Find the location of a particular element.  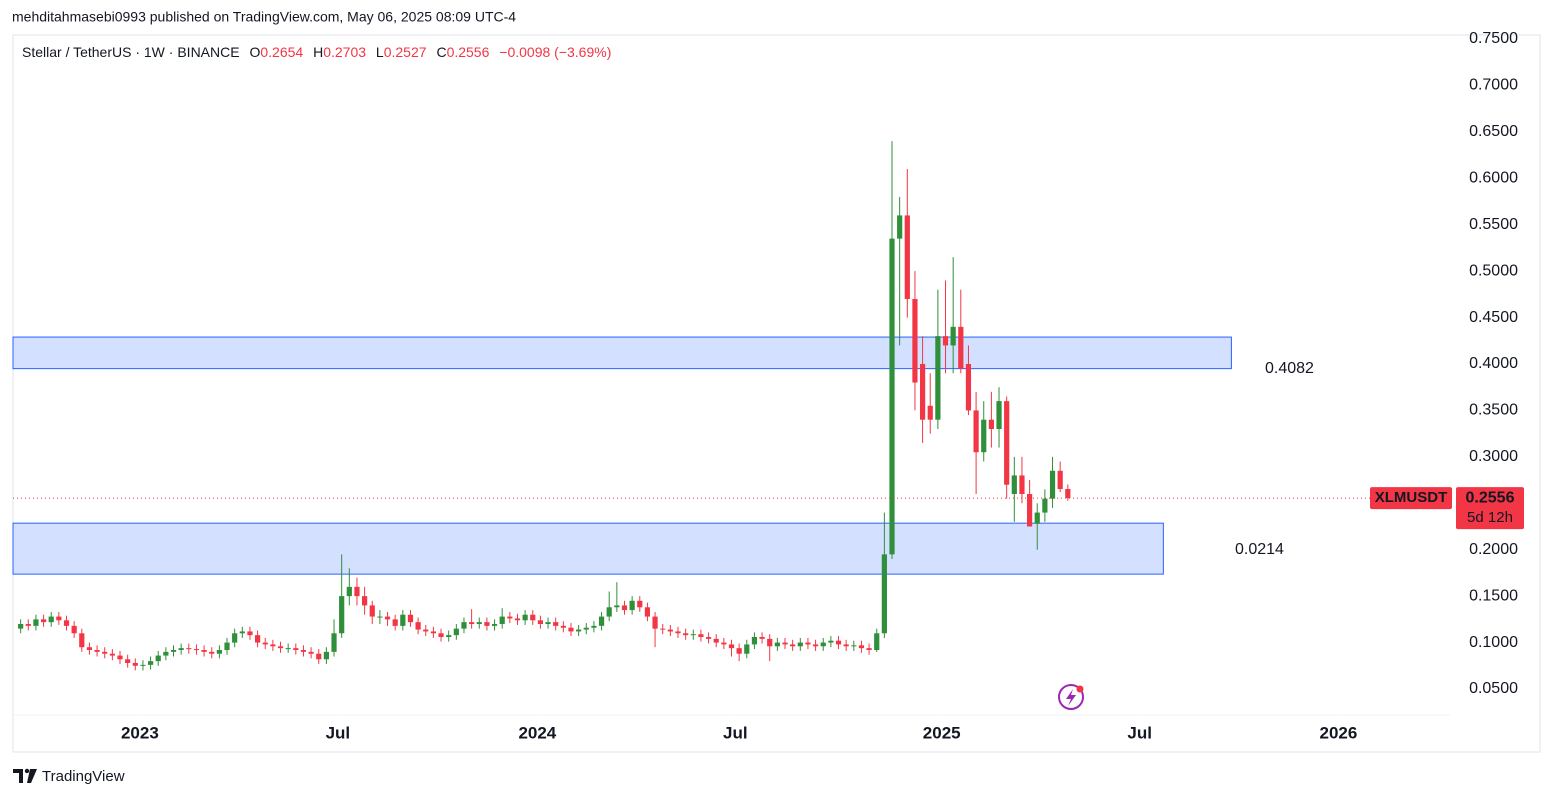

zone is located at coordinates (588, 548).